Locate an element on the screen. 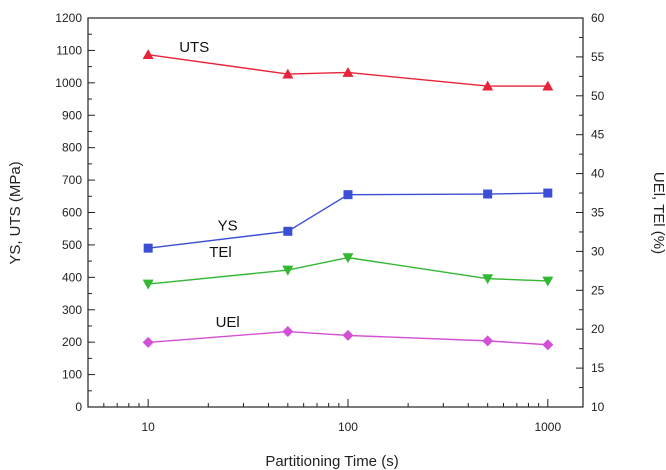  y2-tick-label: 35 is located at coordinates (598, 213).